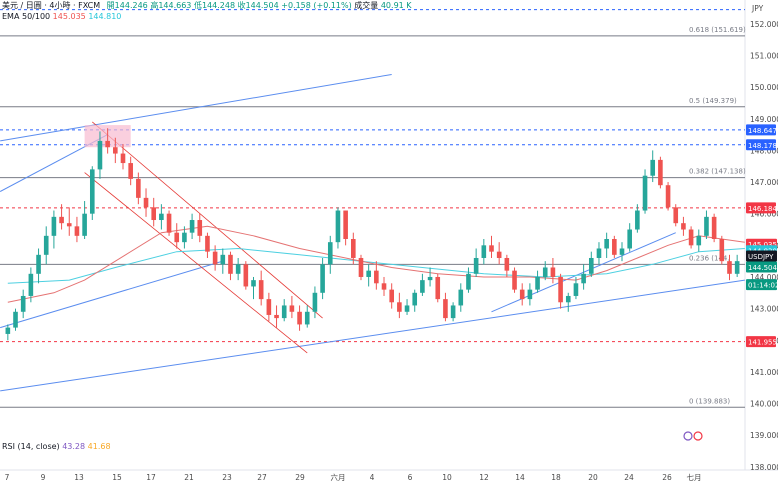 The image size is (778, 484). What do you see at coordinates (688, 436) in the screenshot?
I see `lightning-icon` at bounding box center [688, 436].